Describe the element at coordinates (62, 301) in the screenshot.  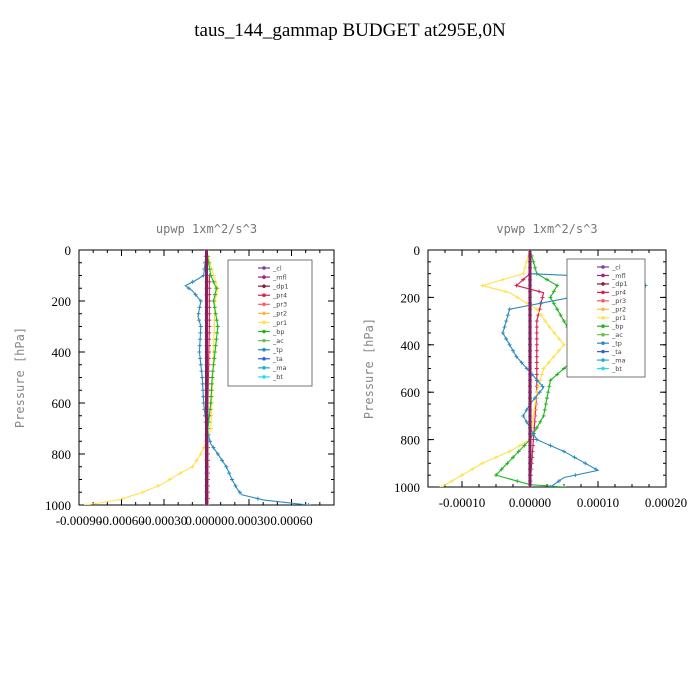
I see `upwp-ytick-label: 200` at that location.